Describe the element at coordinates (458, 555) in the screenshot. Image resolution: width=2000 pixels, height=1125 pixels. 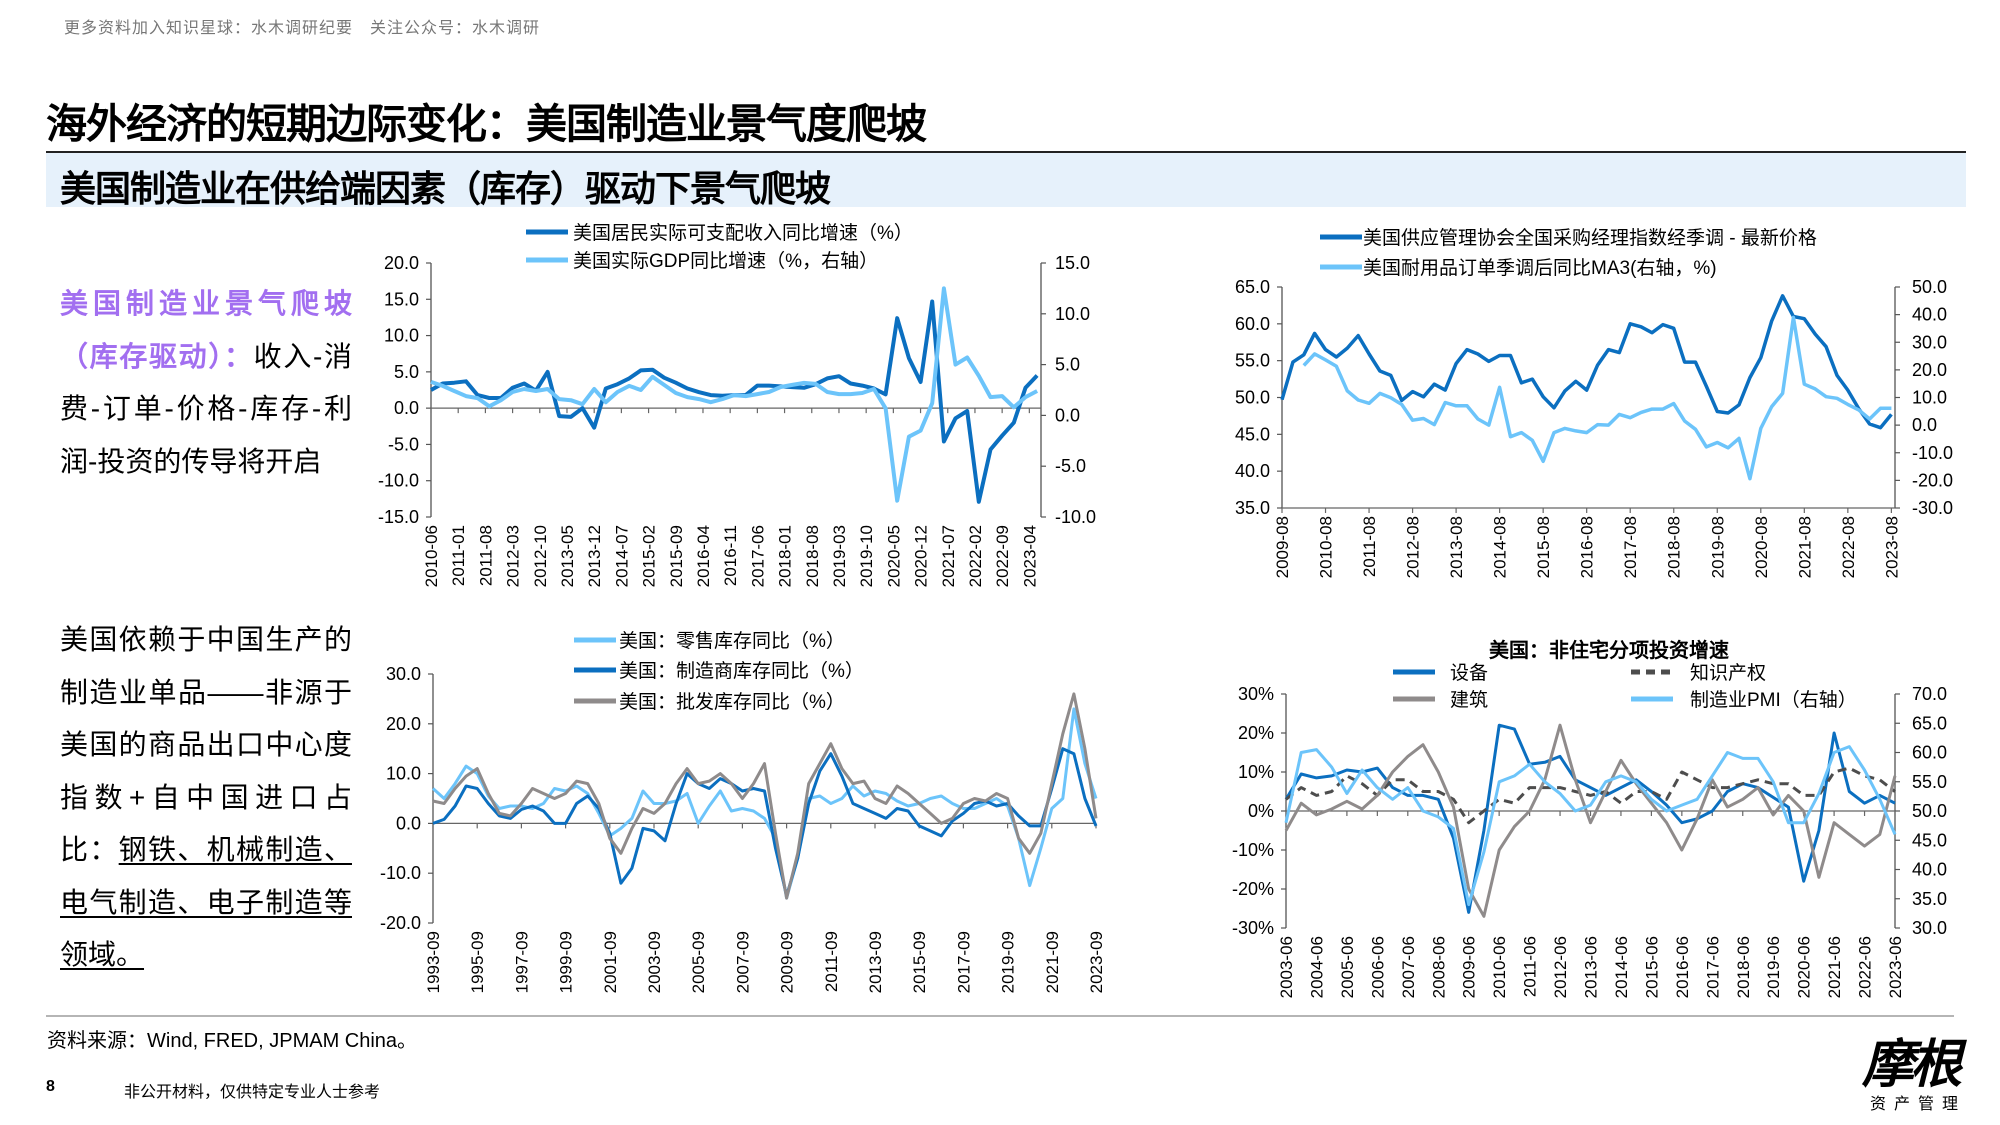
I see `x-tick-label: 2011-01` at that location.